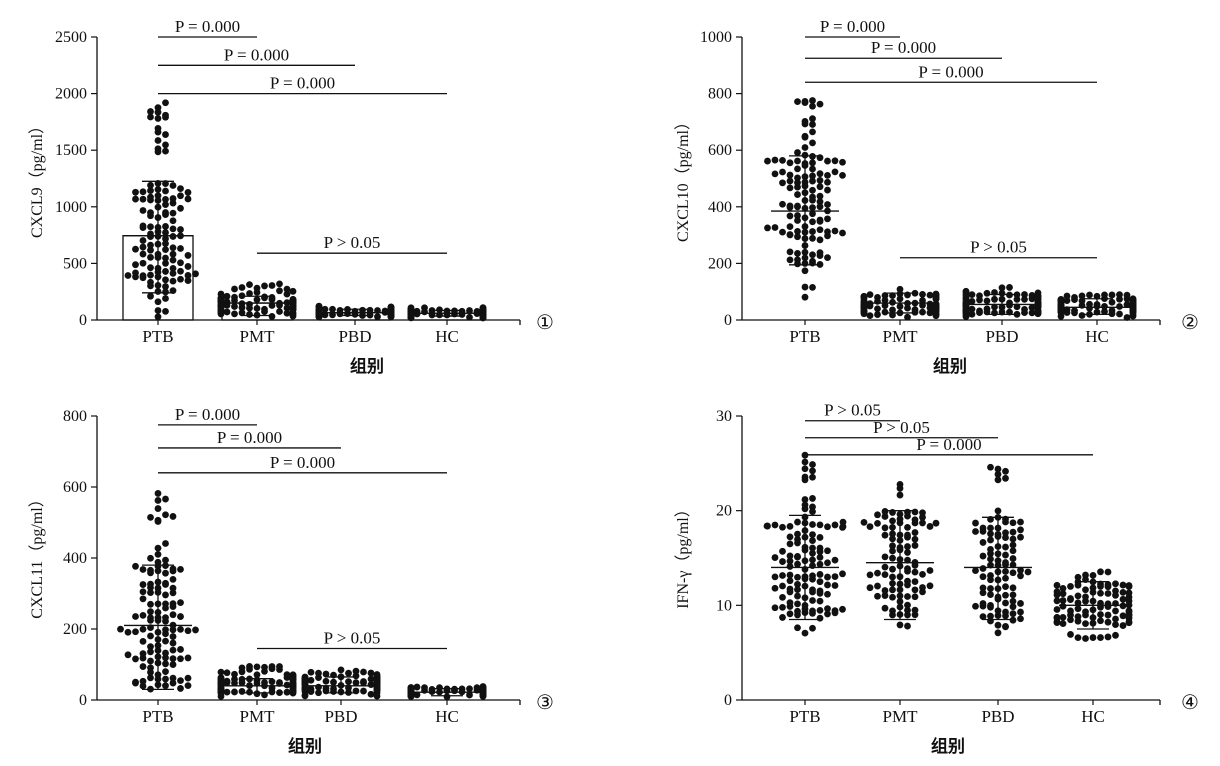  I want to click on y-tick-label: 800, so click(75, 416).